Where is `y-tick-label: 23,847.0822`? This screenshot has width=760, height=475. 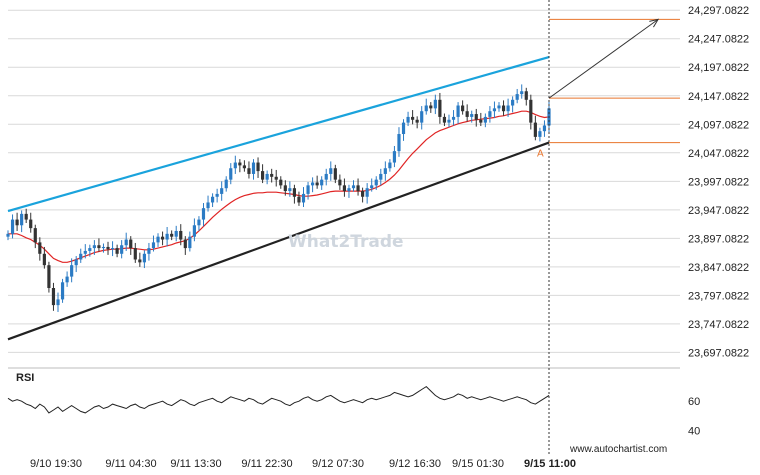
y-tick-label: 23,847.0822 is located at coordinates (718, 268).